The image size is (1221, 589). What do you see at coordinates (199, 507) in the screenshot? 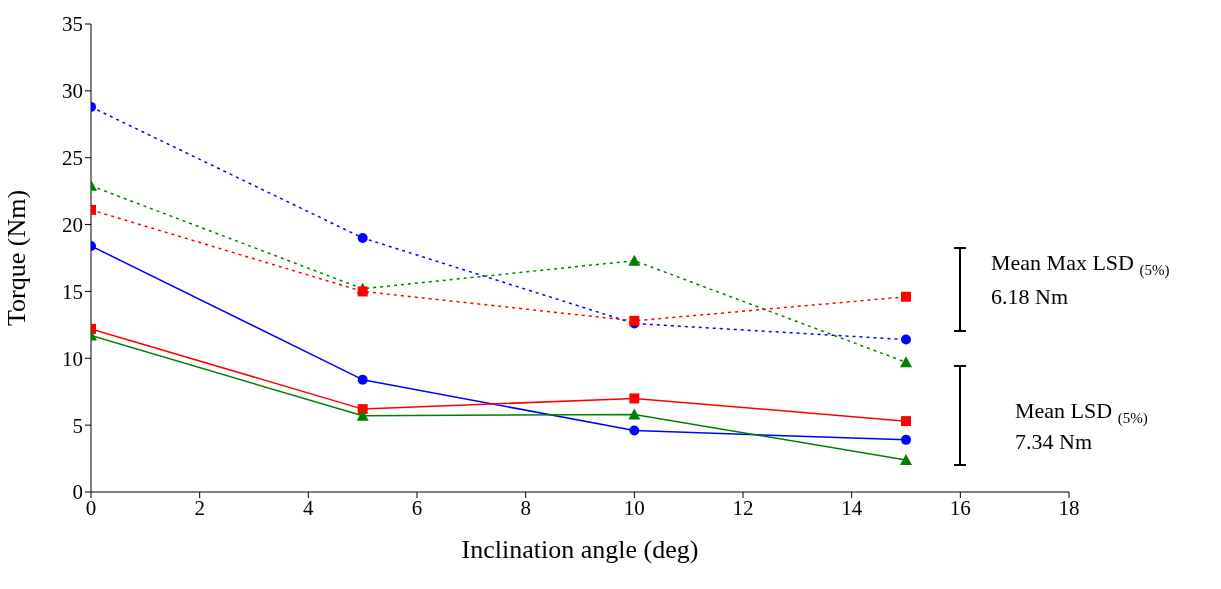
I see `x-tick-label: 2` at bounding box center [199, 507].